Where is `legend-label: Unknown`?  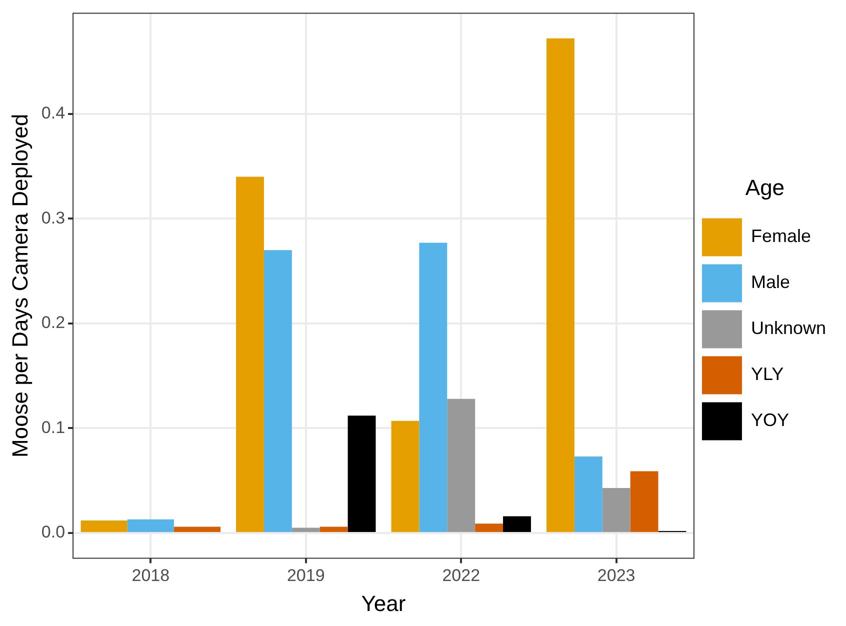
legend-label: Unknown is located at coordinates (788, 328).